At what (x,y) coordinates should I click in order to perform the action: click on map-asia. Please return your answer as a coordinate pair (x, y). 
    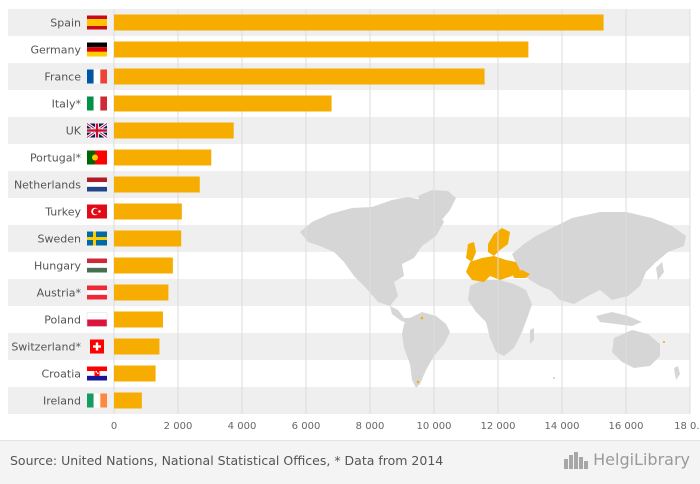
    Looking at the image, I should click on (599, 258).